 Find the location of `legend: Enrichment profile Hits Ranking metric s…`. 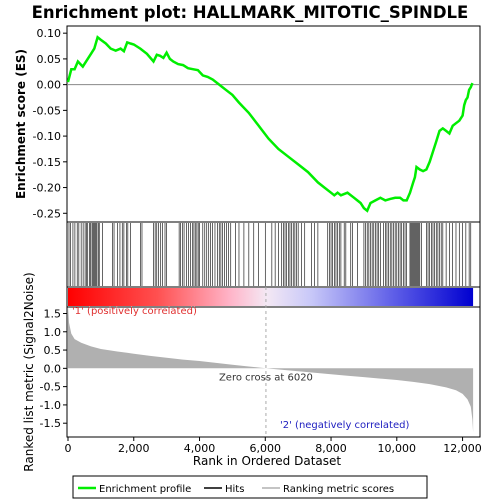

legend: Enrichment profile Hits Ranking metric s… is located at coordinates (250, 487).